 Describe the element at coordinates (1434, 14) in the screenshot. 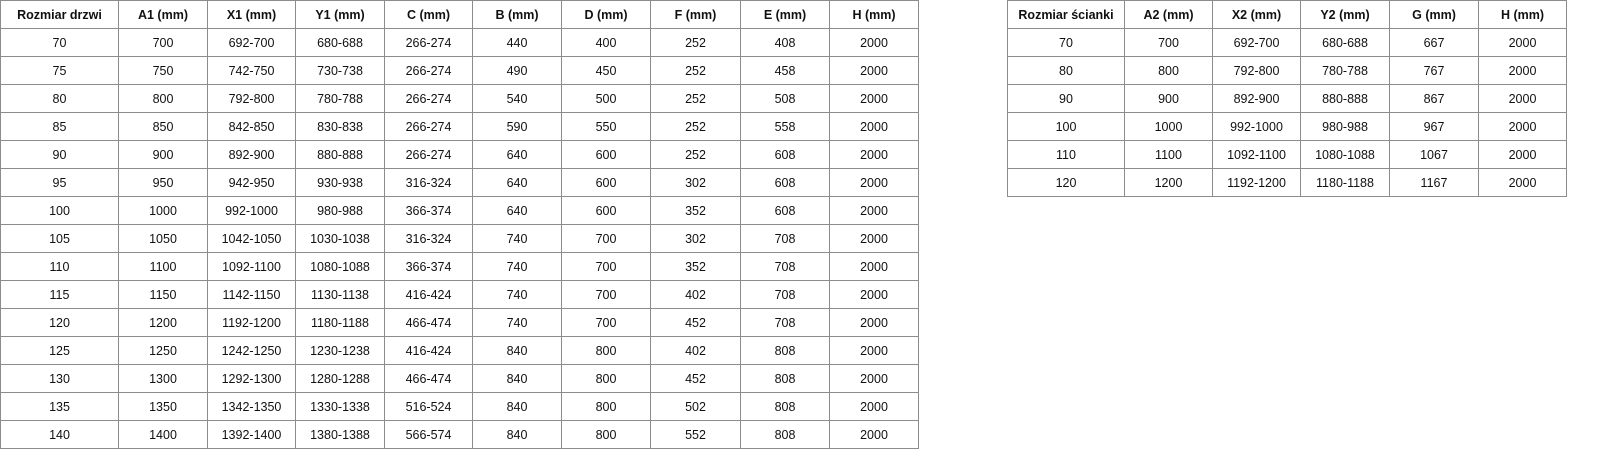

I see `column-header: G (mm)` at that location.